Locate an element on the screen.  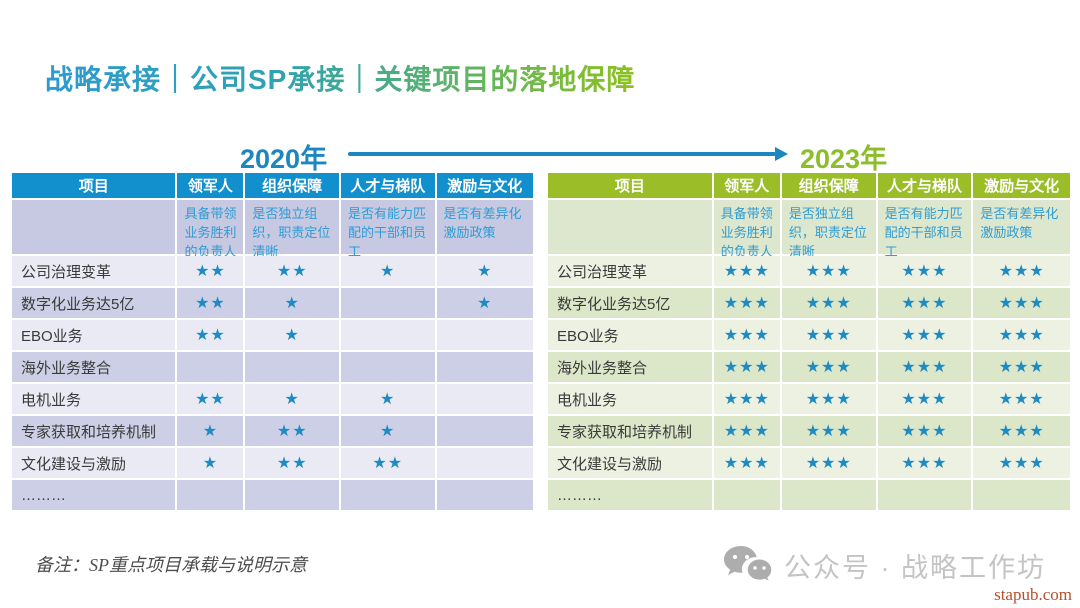
column-header: 激励与文化 is located at coordinates (484, 185).